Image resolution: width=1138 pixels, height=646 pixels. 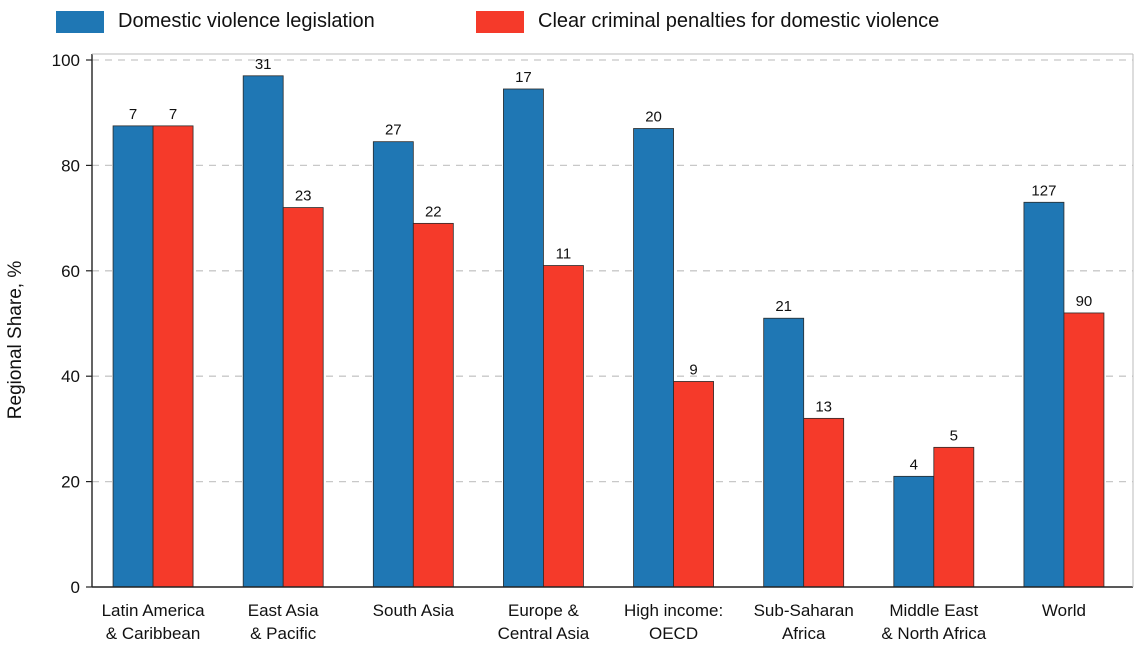 I want to click on x-category-label: Middle East, so click(x=933, y=610).